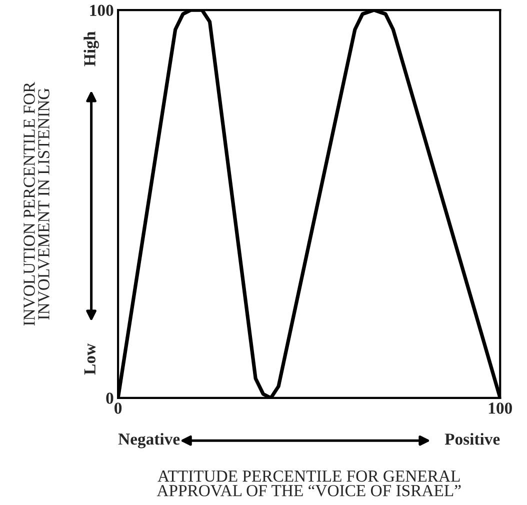 This screenshot has height=505, width=527. Describe the element at coordinates (37, 204) in the screenshot. I see `y-axis-title: INVOLUTION PERCENTILE FOR INVOLVEMENT IN LISTENING` at that location.